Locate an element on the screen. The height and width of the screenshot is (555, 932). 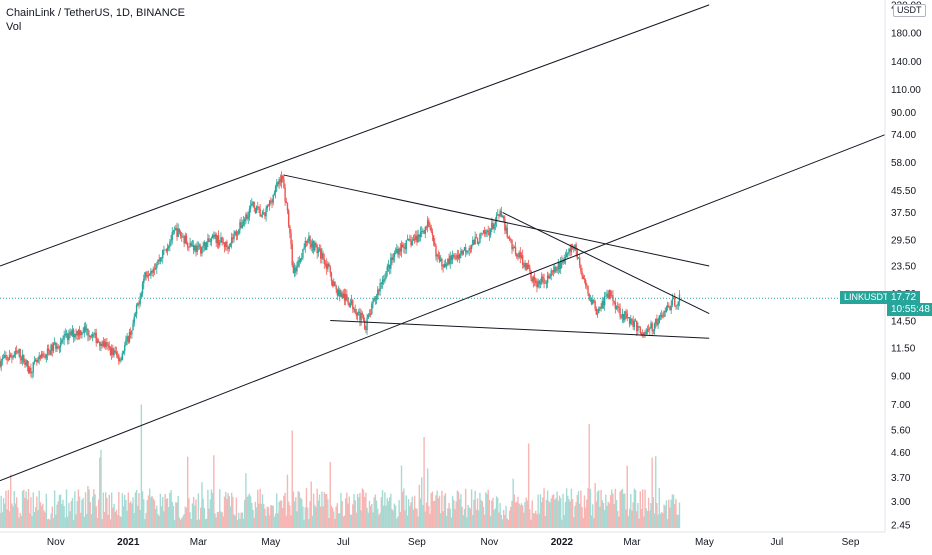
price-tick-label: 90.00 is located at coordinates (903, 113).